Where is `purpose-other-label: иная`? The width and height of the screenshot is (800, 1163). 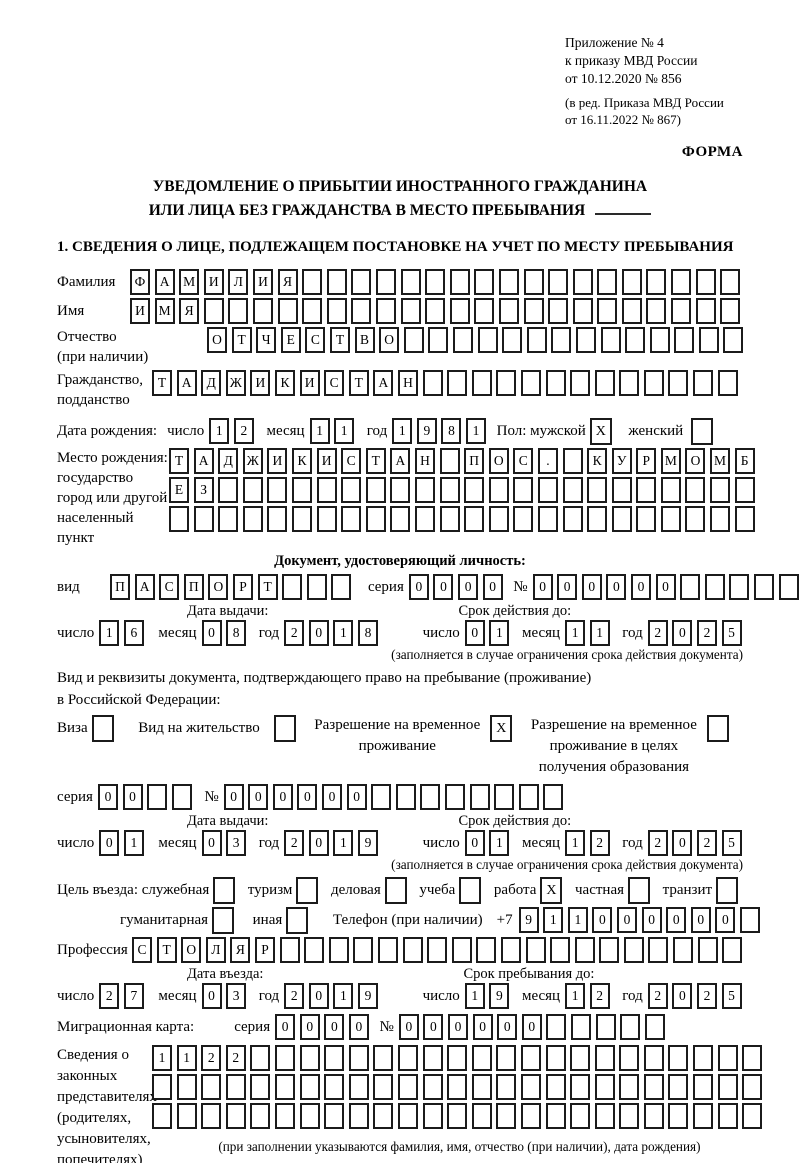
purpose-other-label: иная is located at coordinates (267, 920).